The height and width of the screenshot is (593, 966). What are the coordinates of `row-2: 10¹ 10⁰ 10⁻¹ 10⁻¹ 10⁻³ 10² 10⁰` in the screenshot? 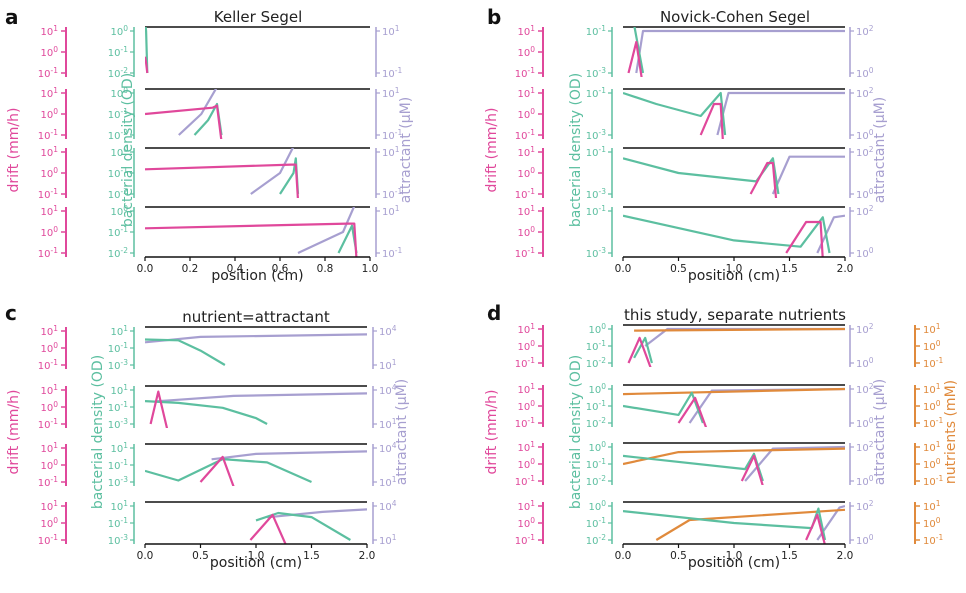 It's located at (694, 114).